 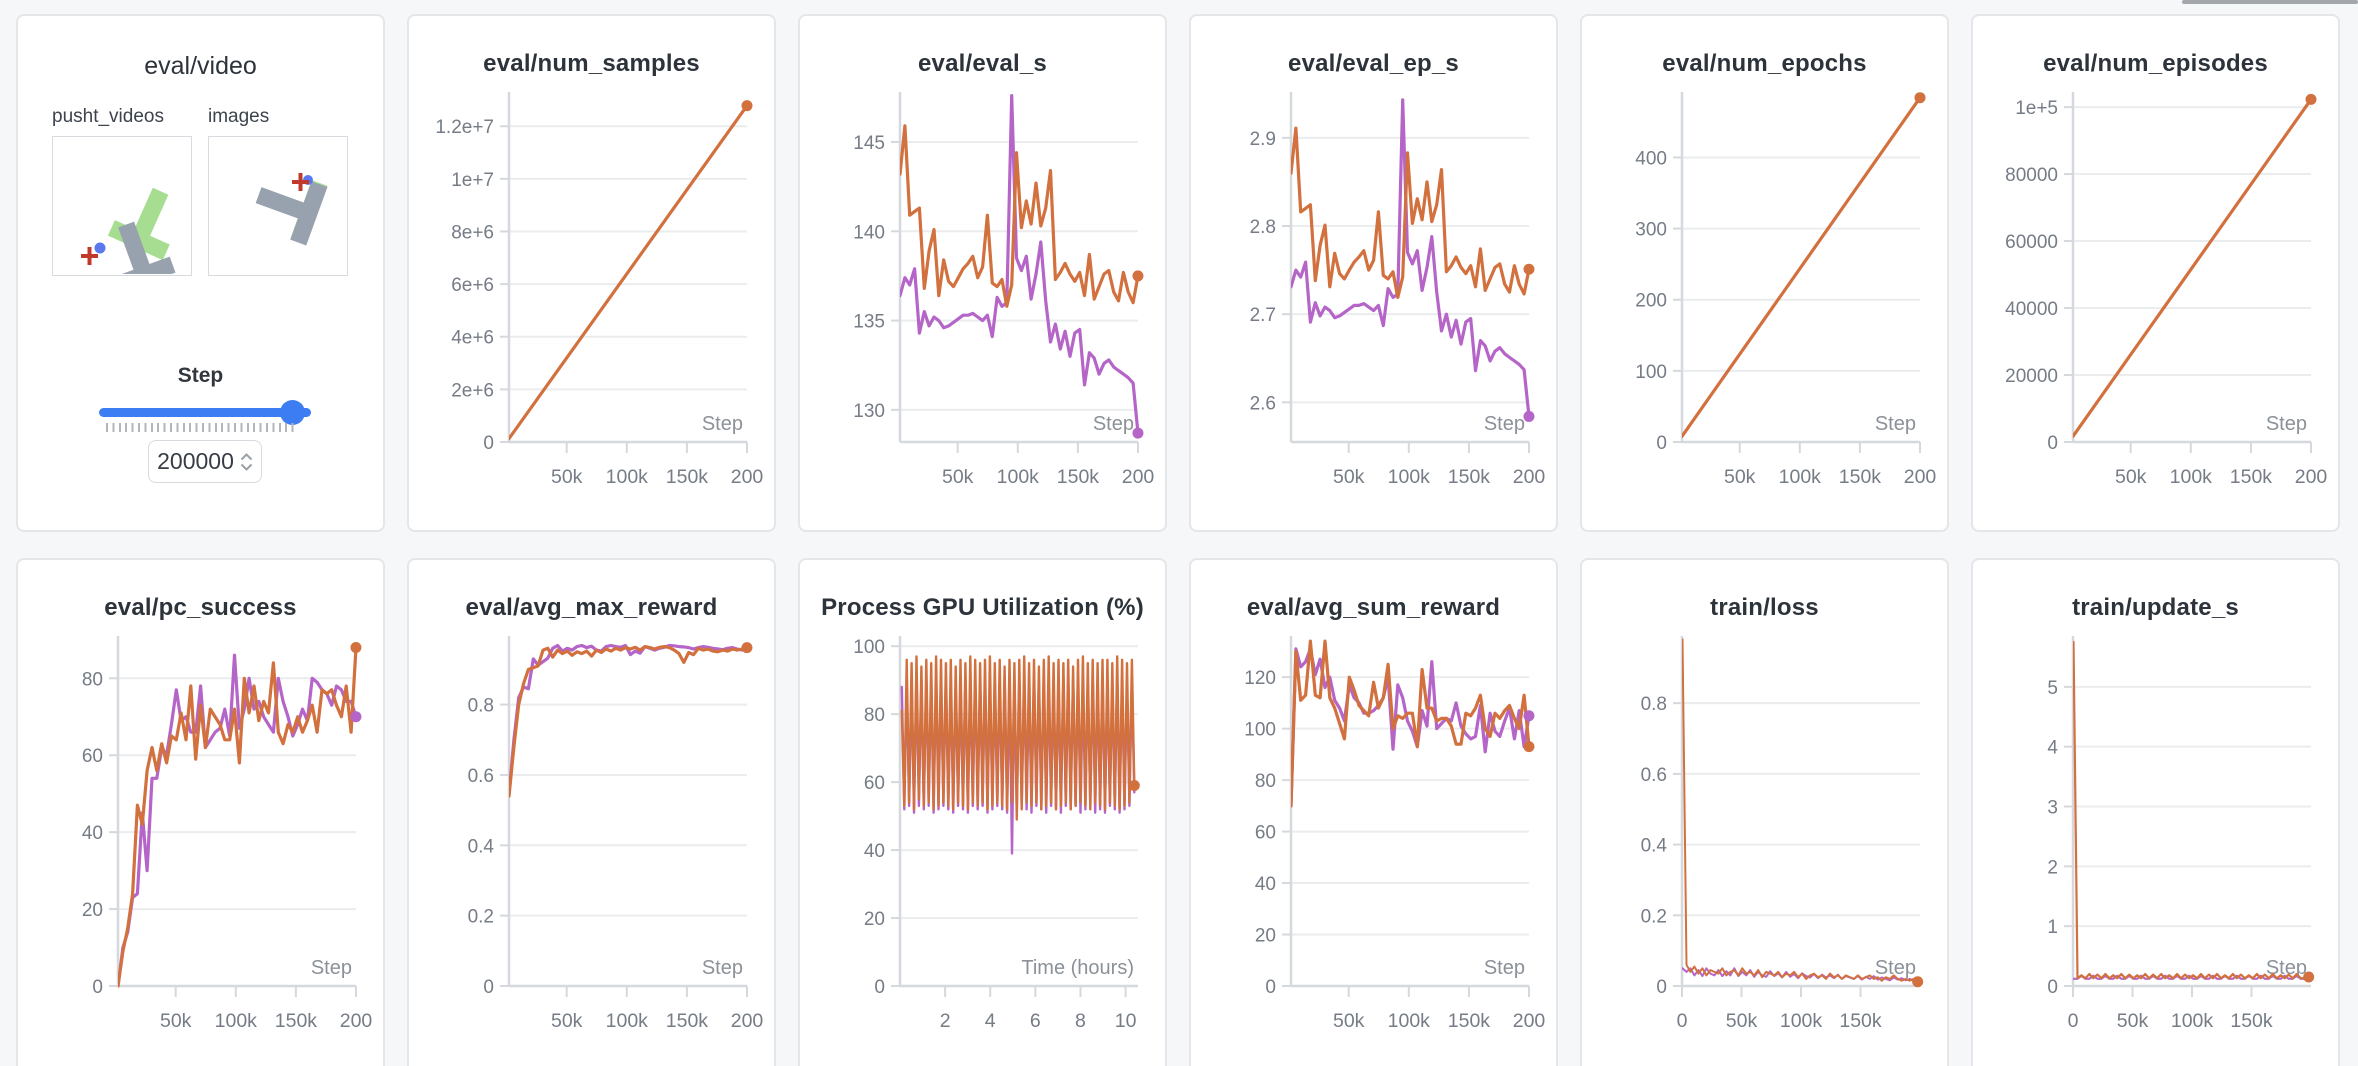 I want to click on media-panel-title: eval/video, so click(x=200, y=66).